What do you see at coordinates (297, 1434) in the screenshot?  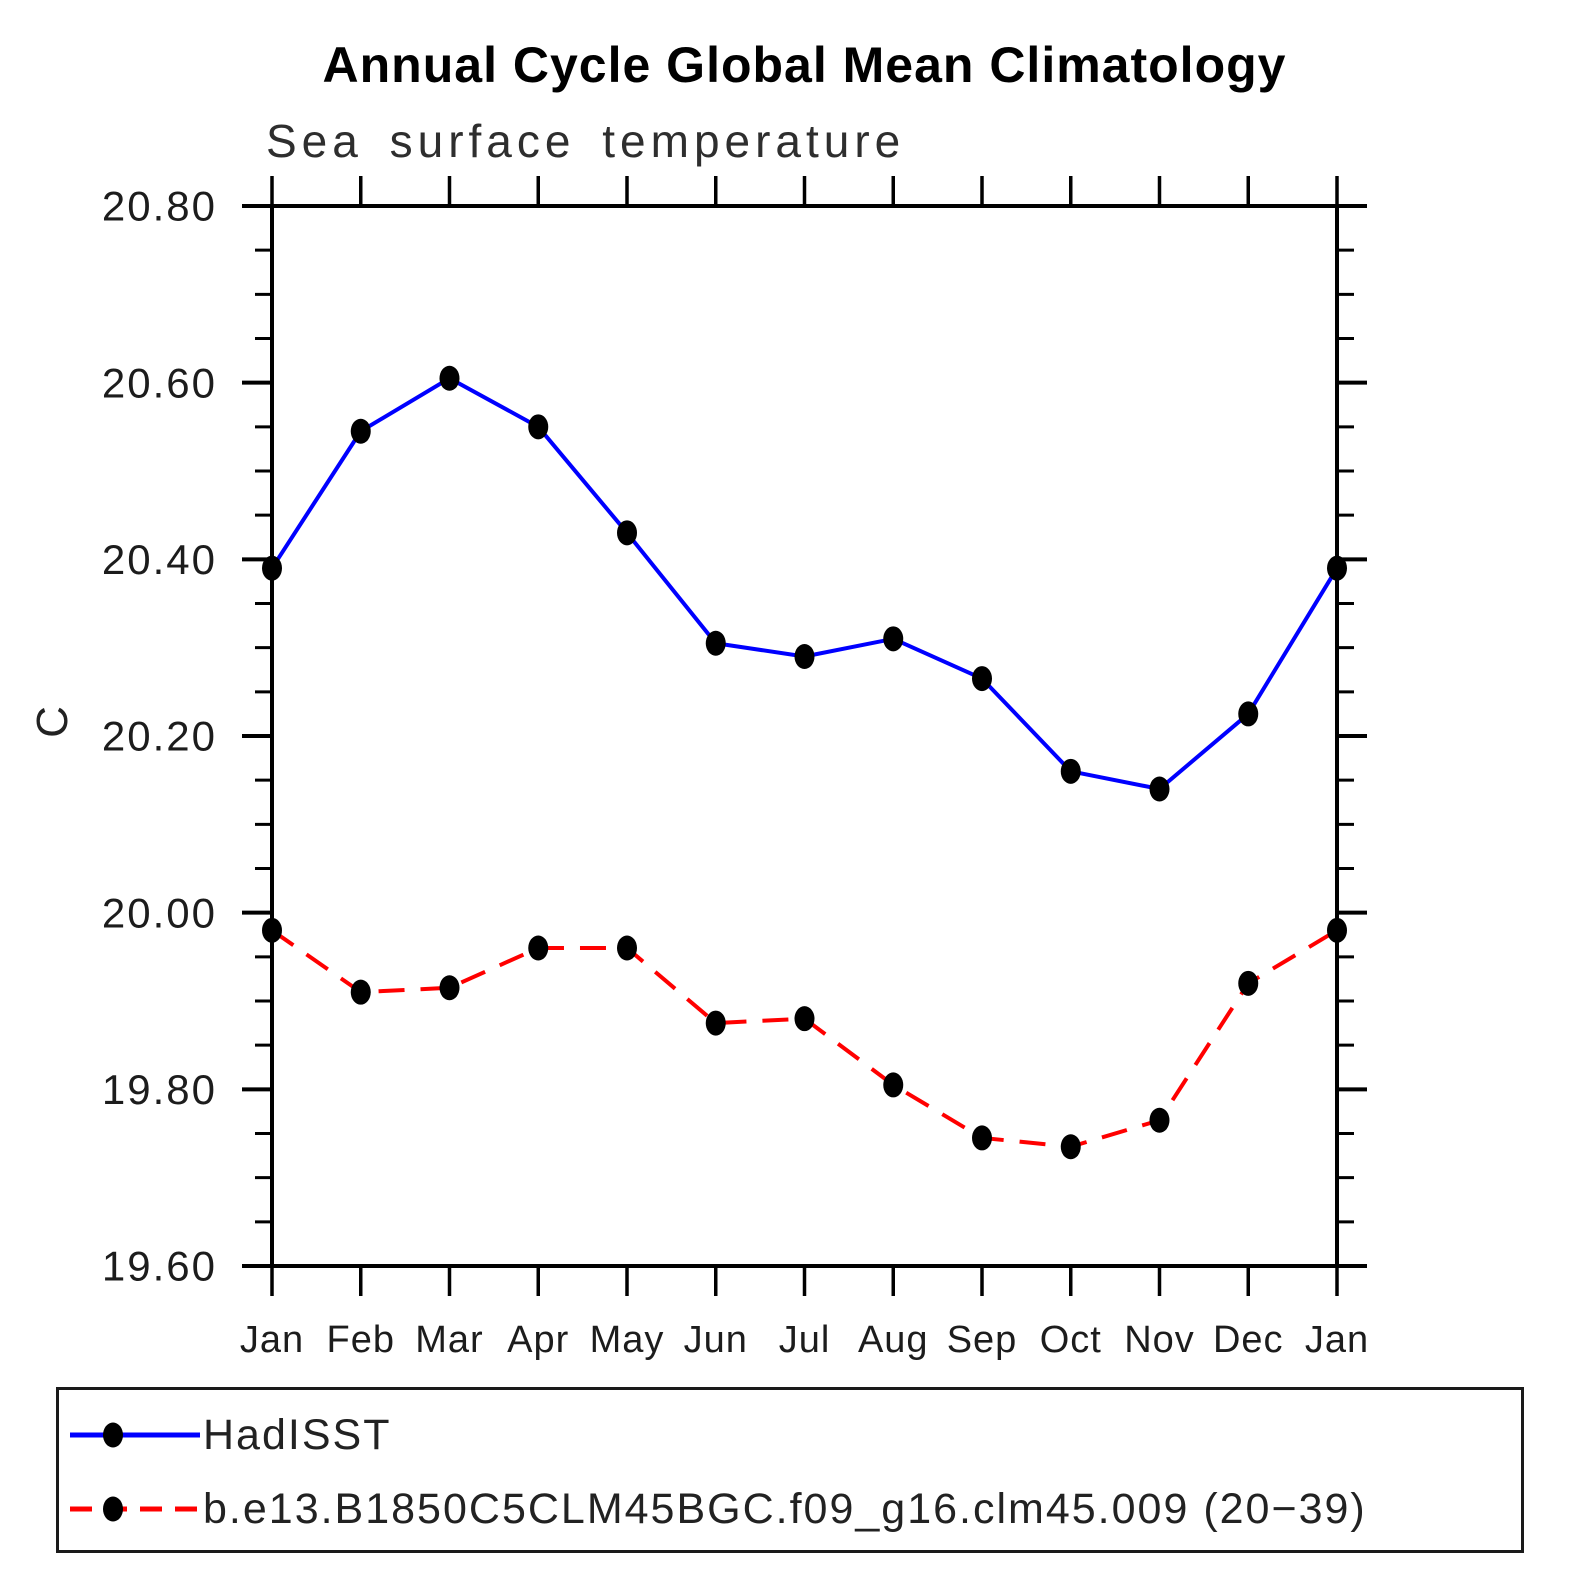 I see `legend-label-hadisst: HadISST` at bounding box center [297, 1434].